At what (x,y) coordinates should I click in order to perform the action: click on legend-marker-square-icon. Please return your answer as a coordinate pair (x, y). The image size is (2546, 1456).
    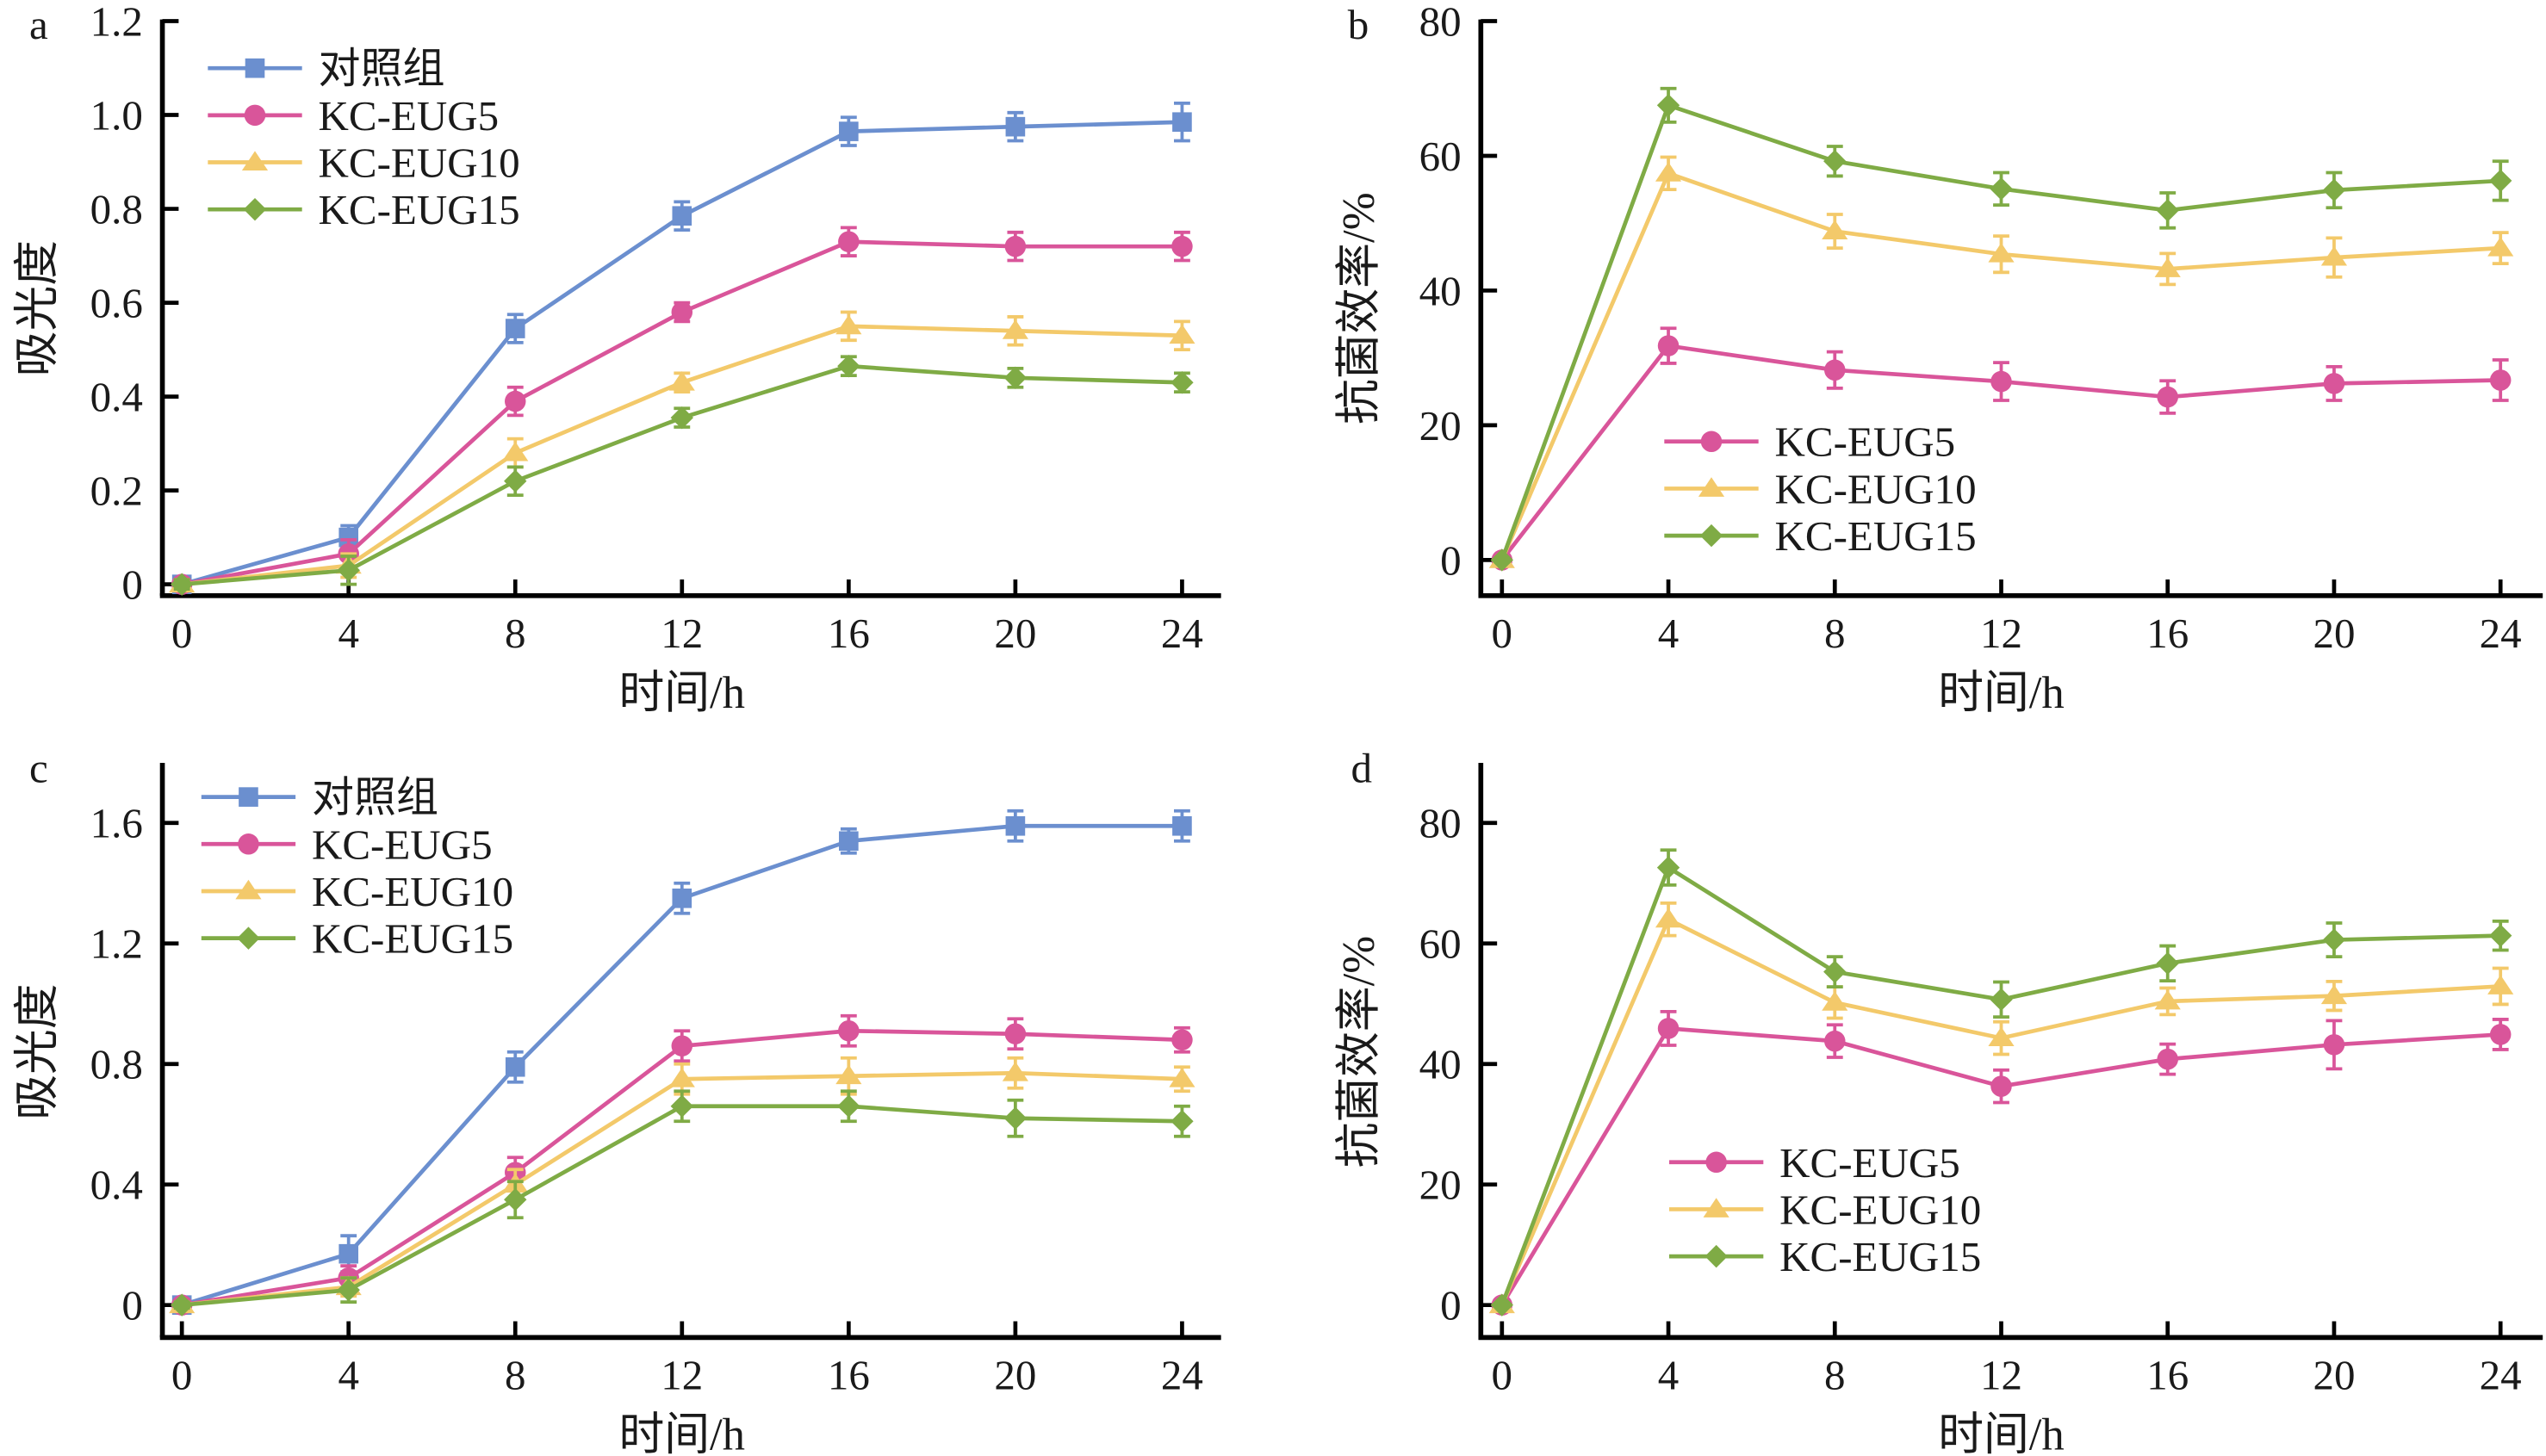
    Looking at the image, I should click on (255, 68).